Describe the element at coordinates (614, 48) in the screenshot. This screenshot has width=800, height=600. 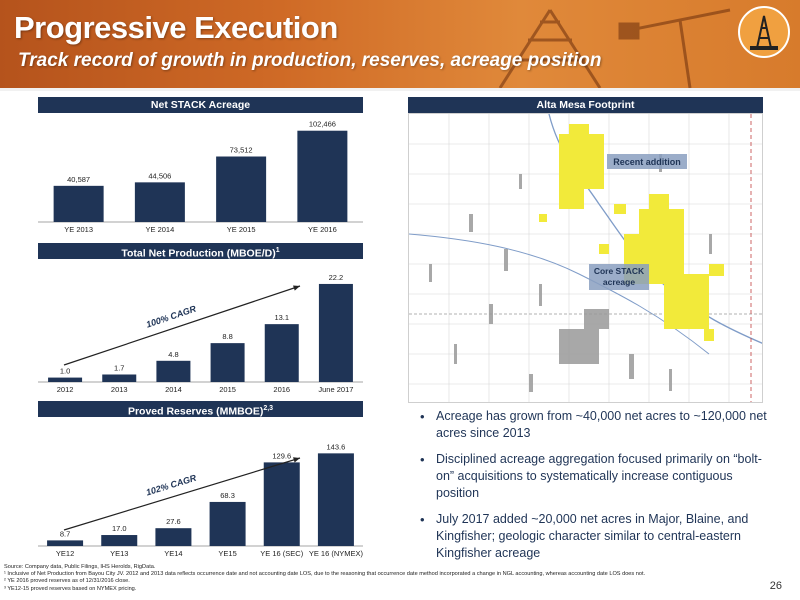
I see `oil-rig-icon` at that location.